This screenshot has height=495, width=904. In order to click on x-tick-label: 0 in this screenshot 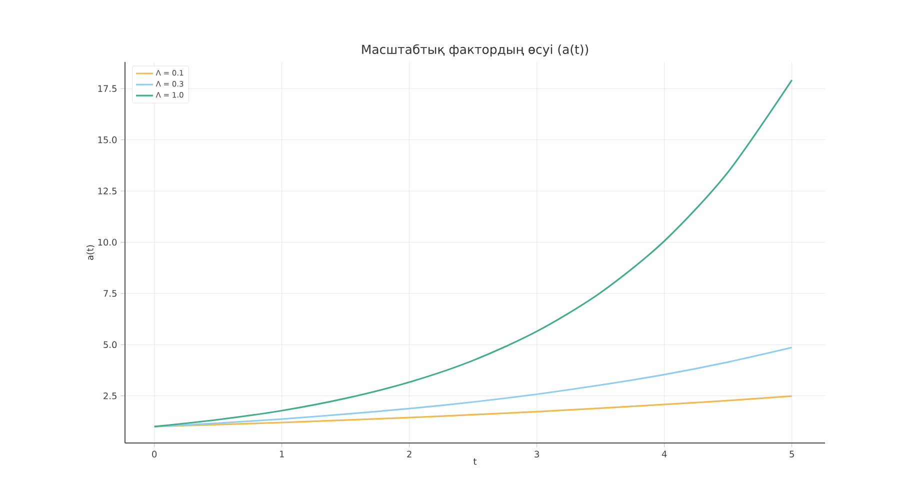, I will do `click(154, 454)`.